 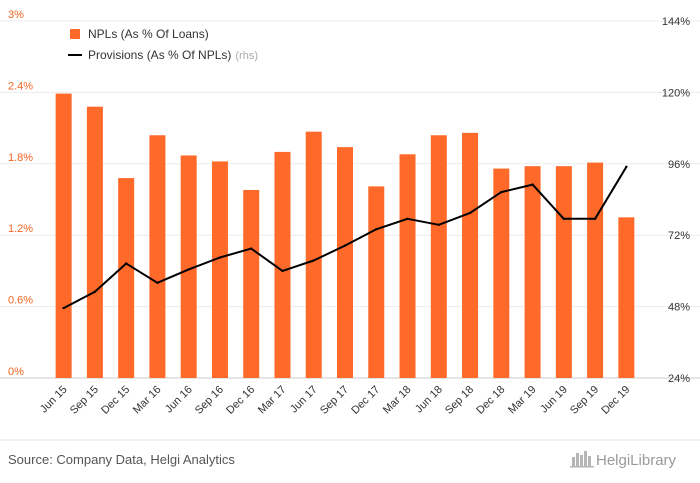 I want to click on x-axis-tick-label: Mar 19, so click(x=522, y=400).